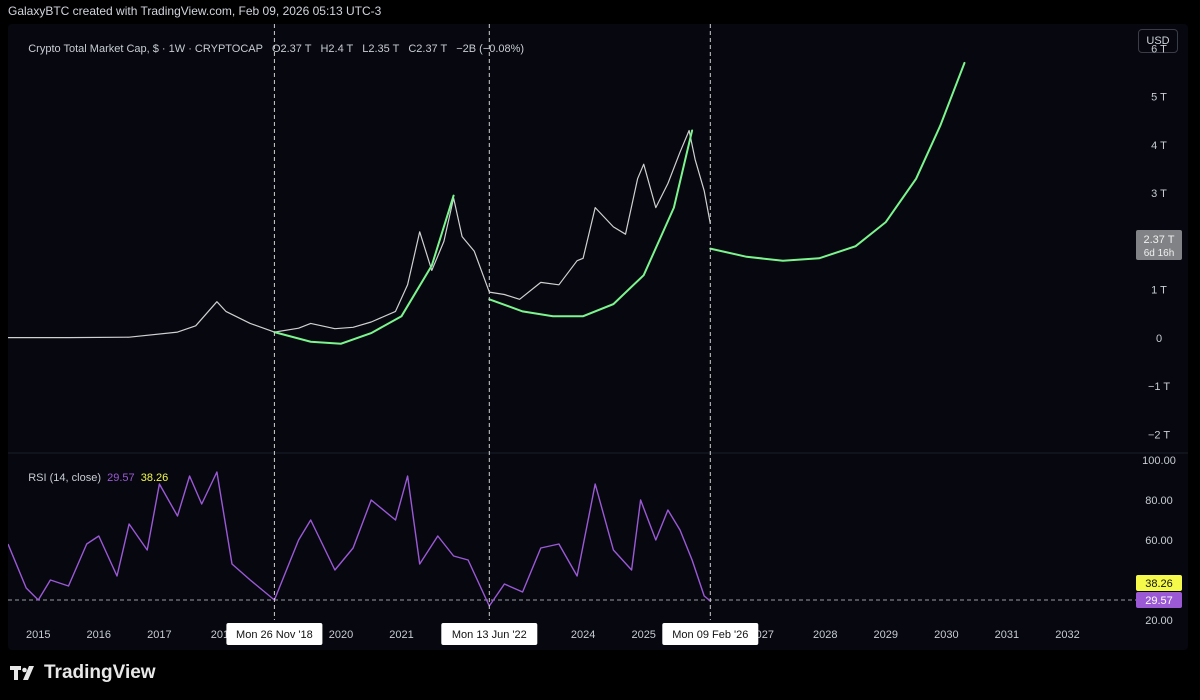 This screenshot has width=1200, height=700. I want to click on time-tick-label: 2031, so click(1007, 635).